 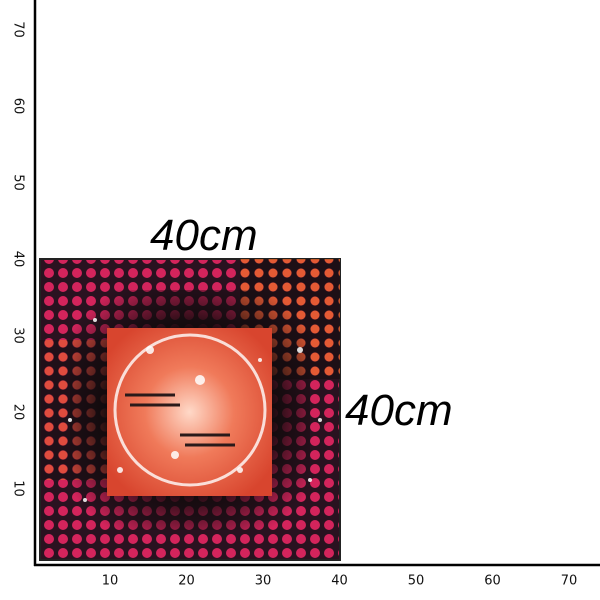 I want to click on y-tick-label: 10, so click(x=18, y=488).